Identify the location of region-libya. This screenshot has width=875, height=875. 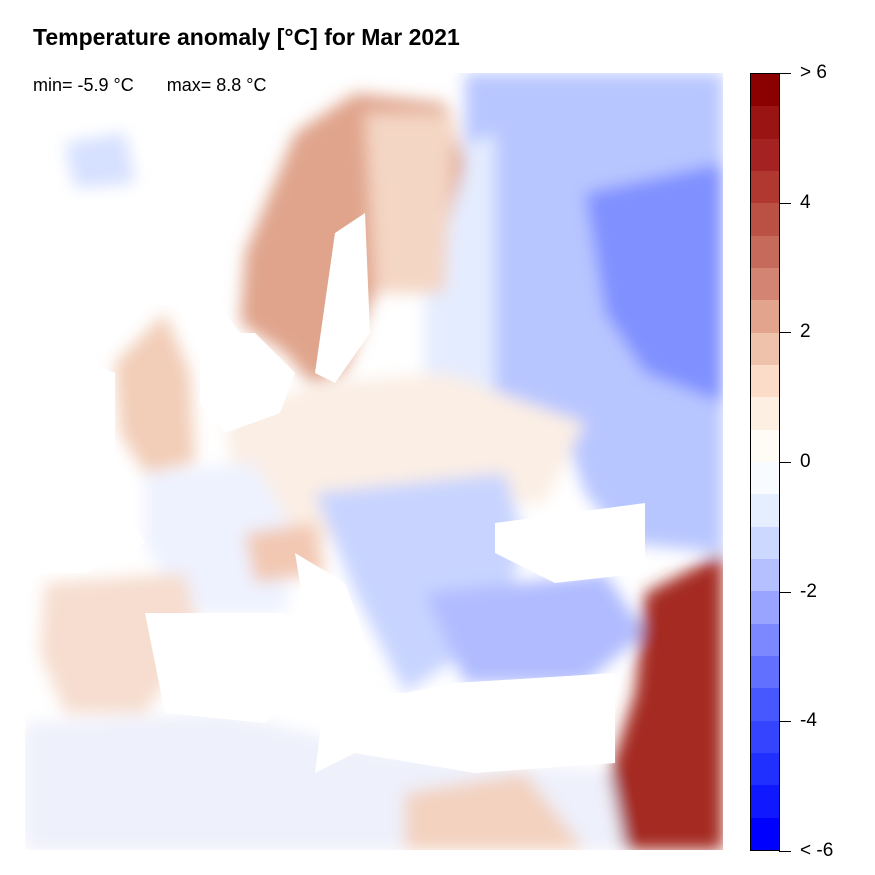
(495, 811).